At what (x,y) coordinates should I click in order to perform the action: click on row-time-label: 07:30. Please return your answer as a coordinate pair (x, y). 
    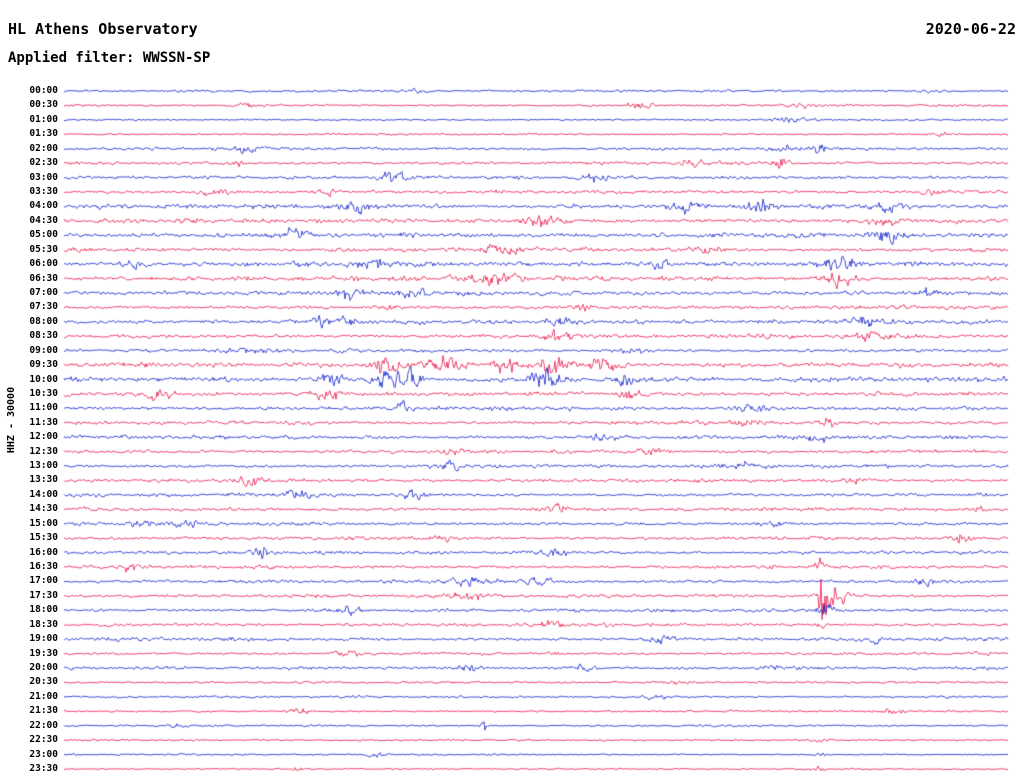
    Looking at the image, I should click on (43, 307).